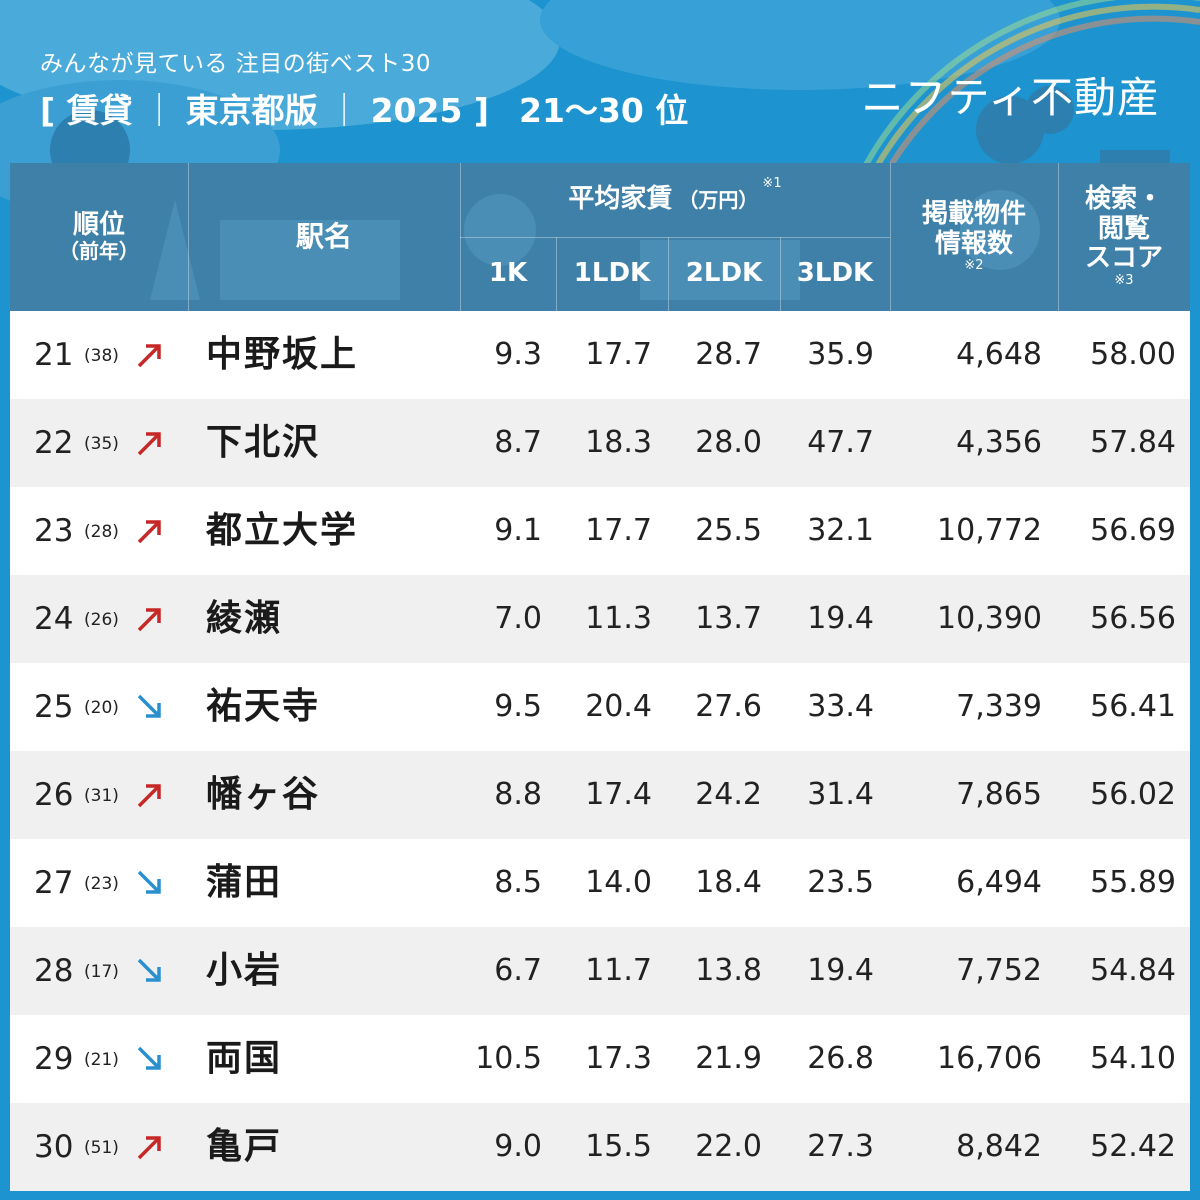 This screenshot has height=1200, width=1200. Describe the element at coordinates (263, 442) in the screenshot. I see `station-name: 下北沢` at that location.